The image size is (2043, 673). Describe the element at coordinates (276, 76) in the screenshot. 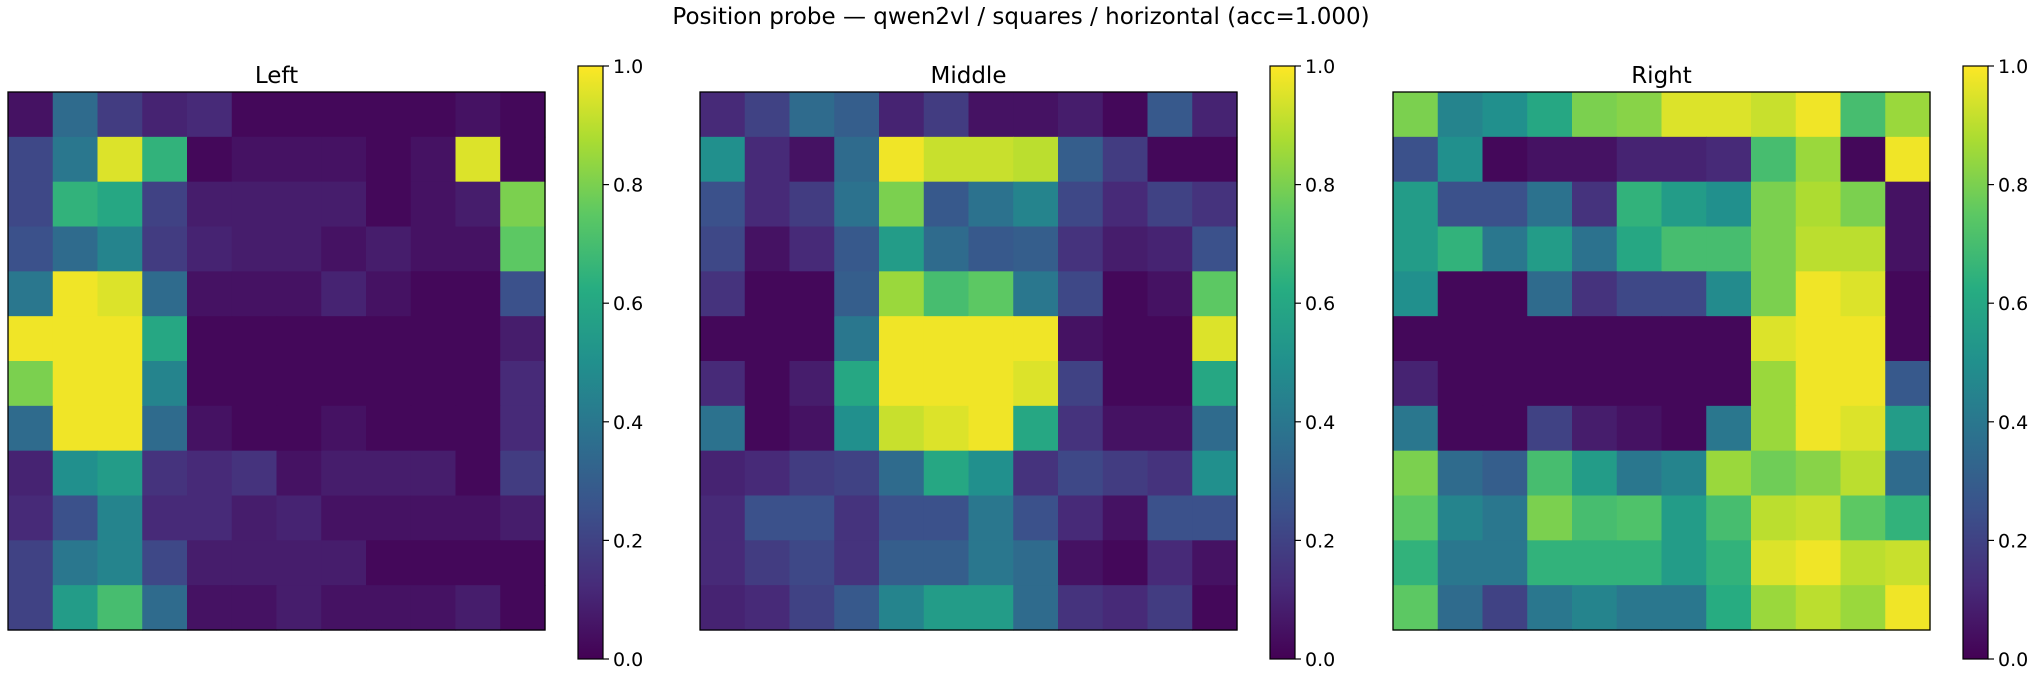

I see `panel-title: Left` at that location.